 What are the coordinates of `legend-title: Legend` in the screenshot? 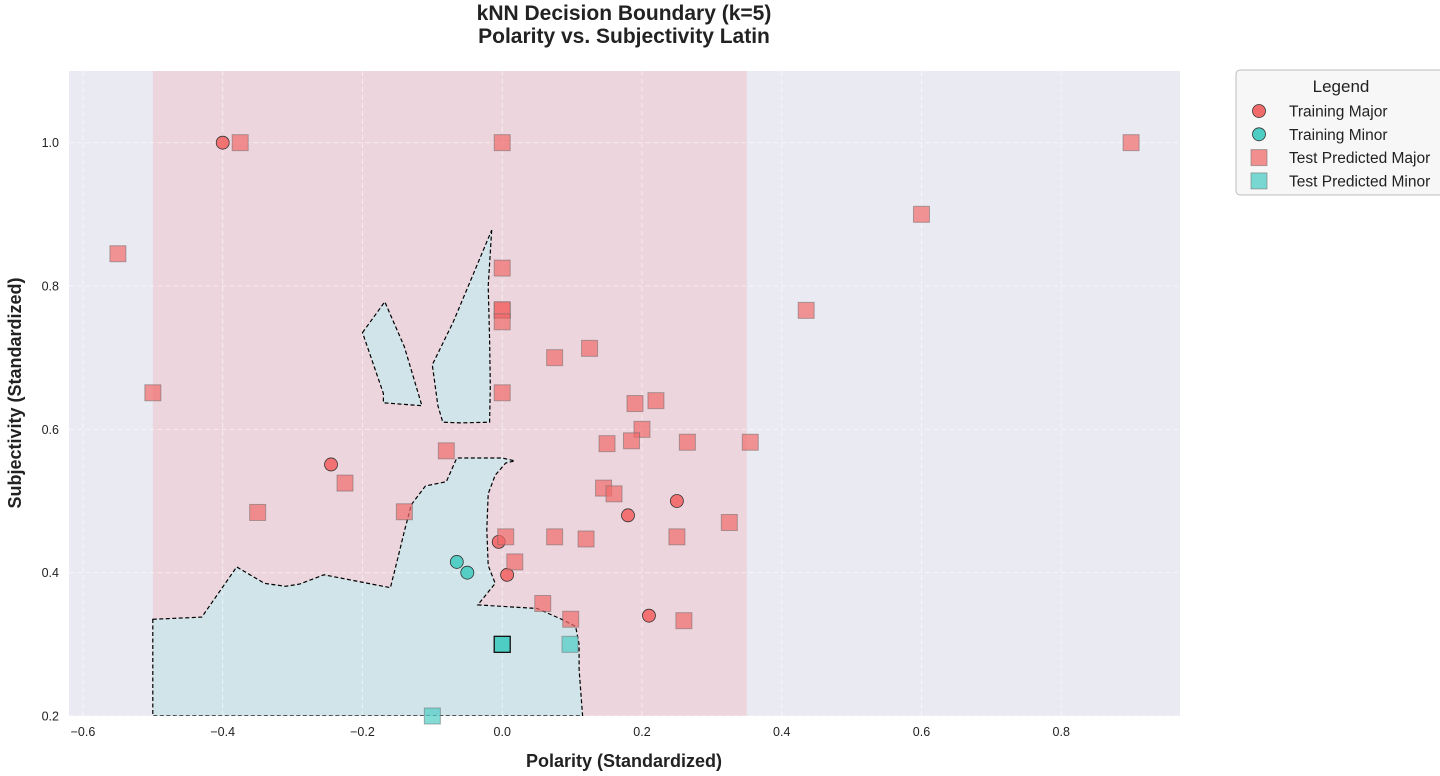 It's located at (1341, 86).